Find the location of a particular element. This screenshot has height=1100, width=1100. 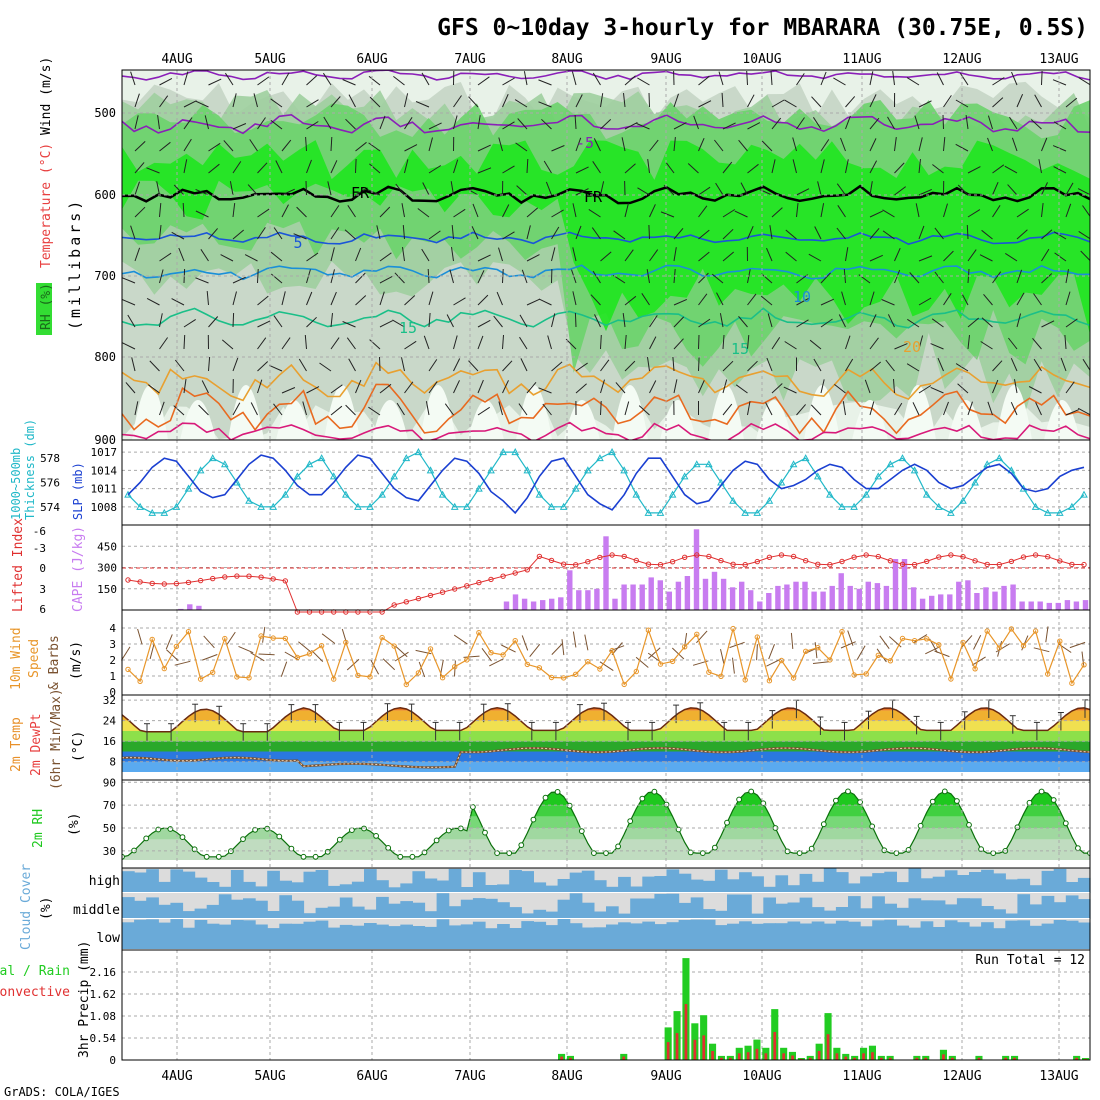

profile-ytick: 800 is located at coordinates (105, 357).